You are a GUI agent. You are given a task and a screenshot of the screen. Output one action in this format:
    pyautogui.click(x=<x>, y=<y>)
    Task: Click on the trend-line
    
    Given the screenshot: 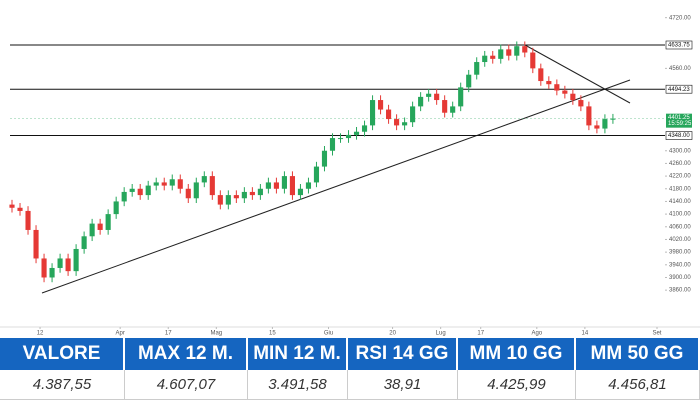 What is the action you would take?
    pyautogui.click(x=577, y=74)
    